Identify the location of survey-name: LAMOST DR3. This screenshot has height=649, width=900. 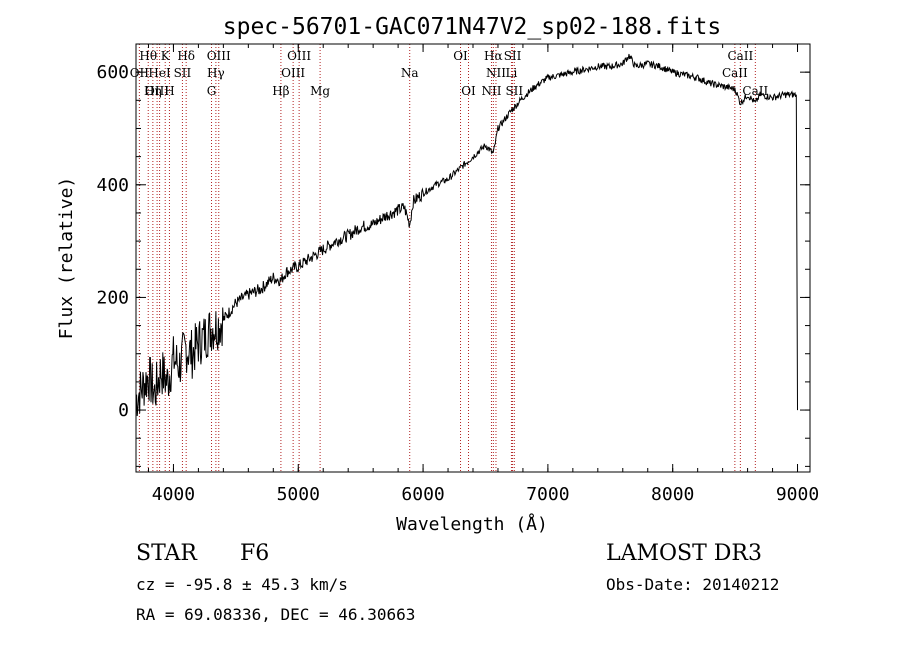
(684, 553).